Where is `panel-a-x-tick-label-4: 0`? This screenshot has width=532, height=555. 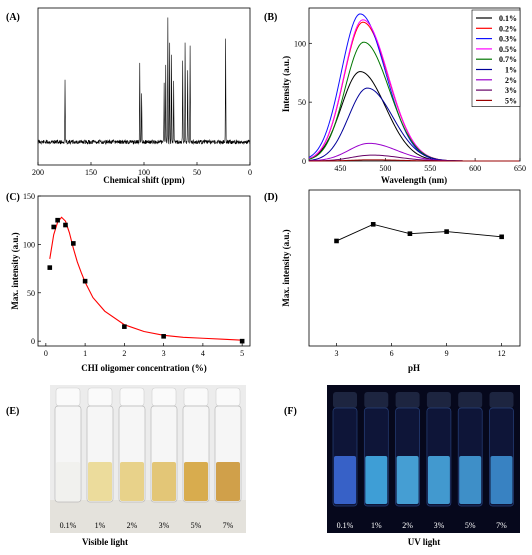 panel-a-x-tick-label-4: 0 is located at coordinates (250, 172).